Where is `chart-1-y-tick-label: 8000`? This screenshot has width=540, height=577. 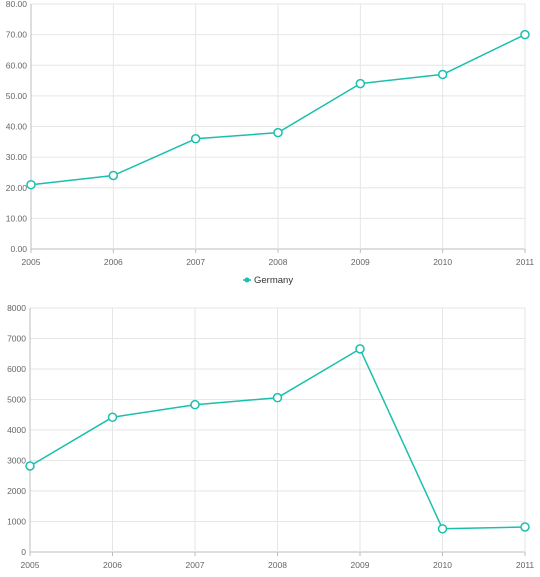 chart-1-y-tick-label: 8000 is located at coordinates (16, 308).